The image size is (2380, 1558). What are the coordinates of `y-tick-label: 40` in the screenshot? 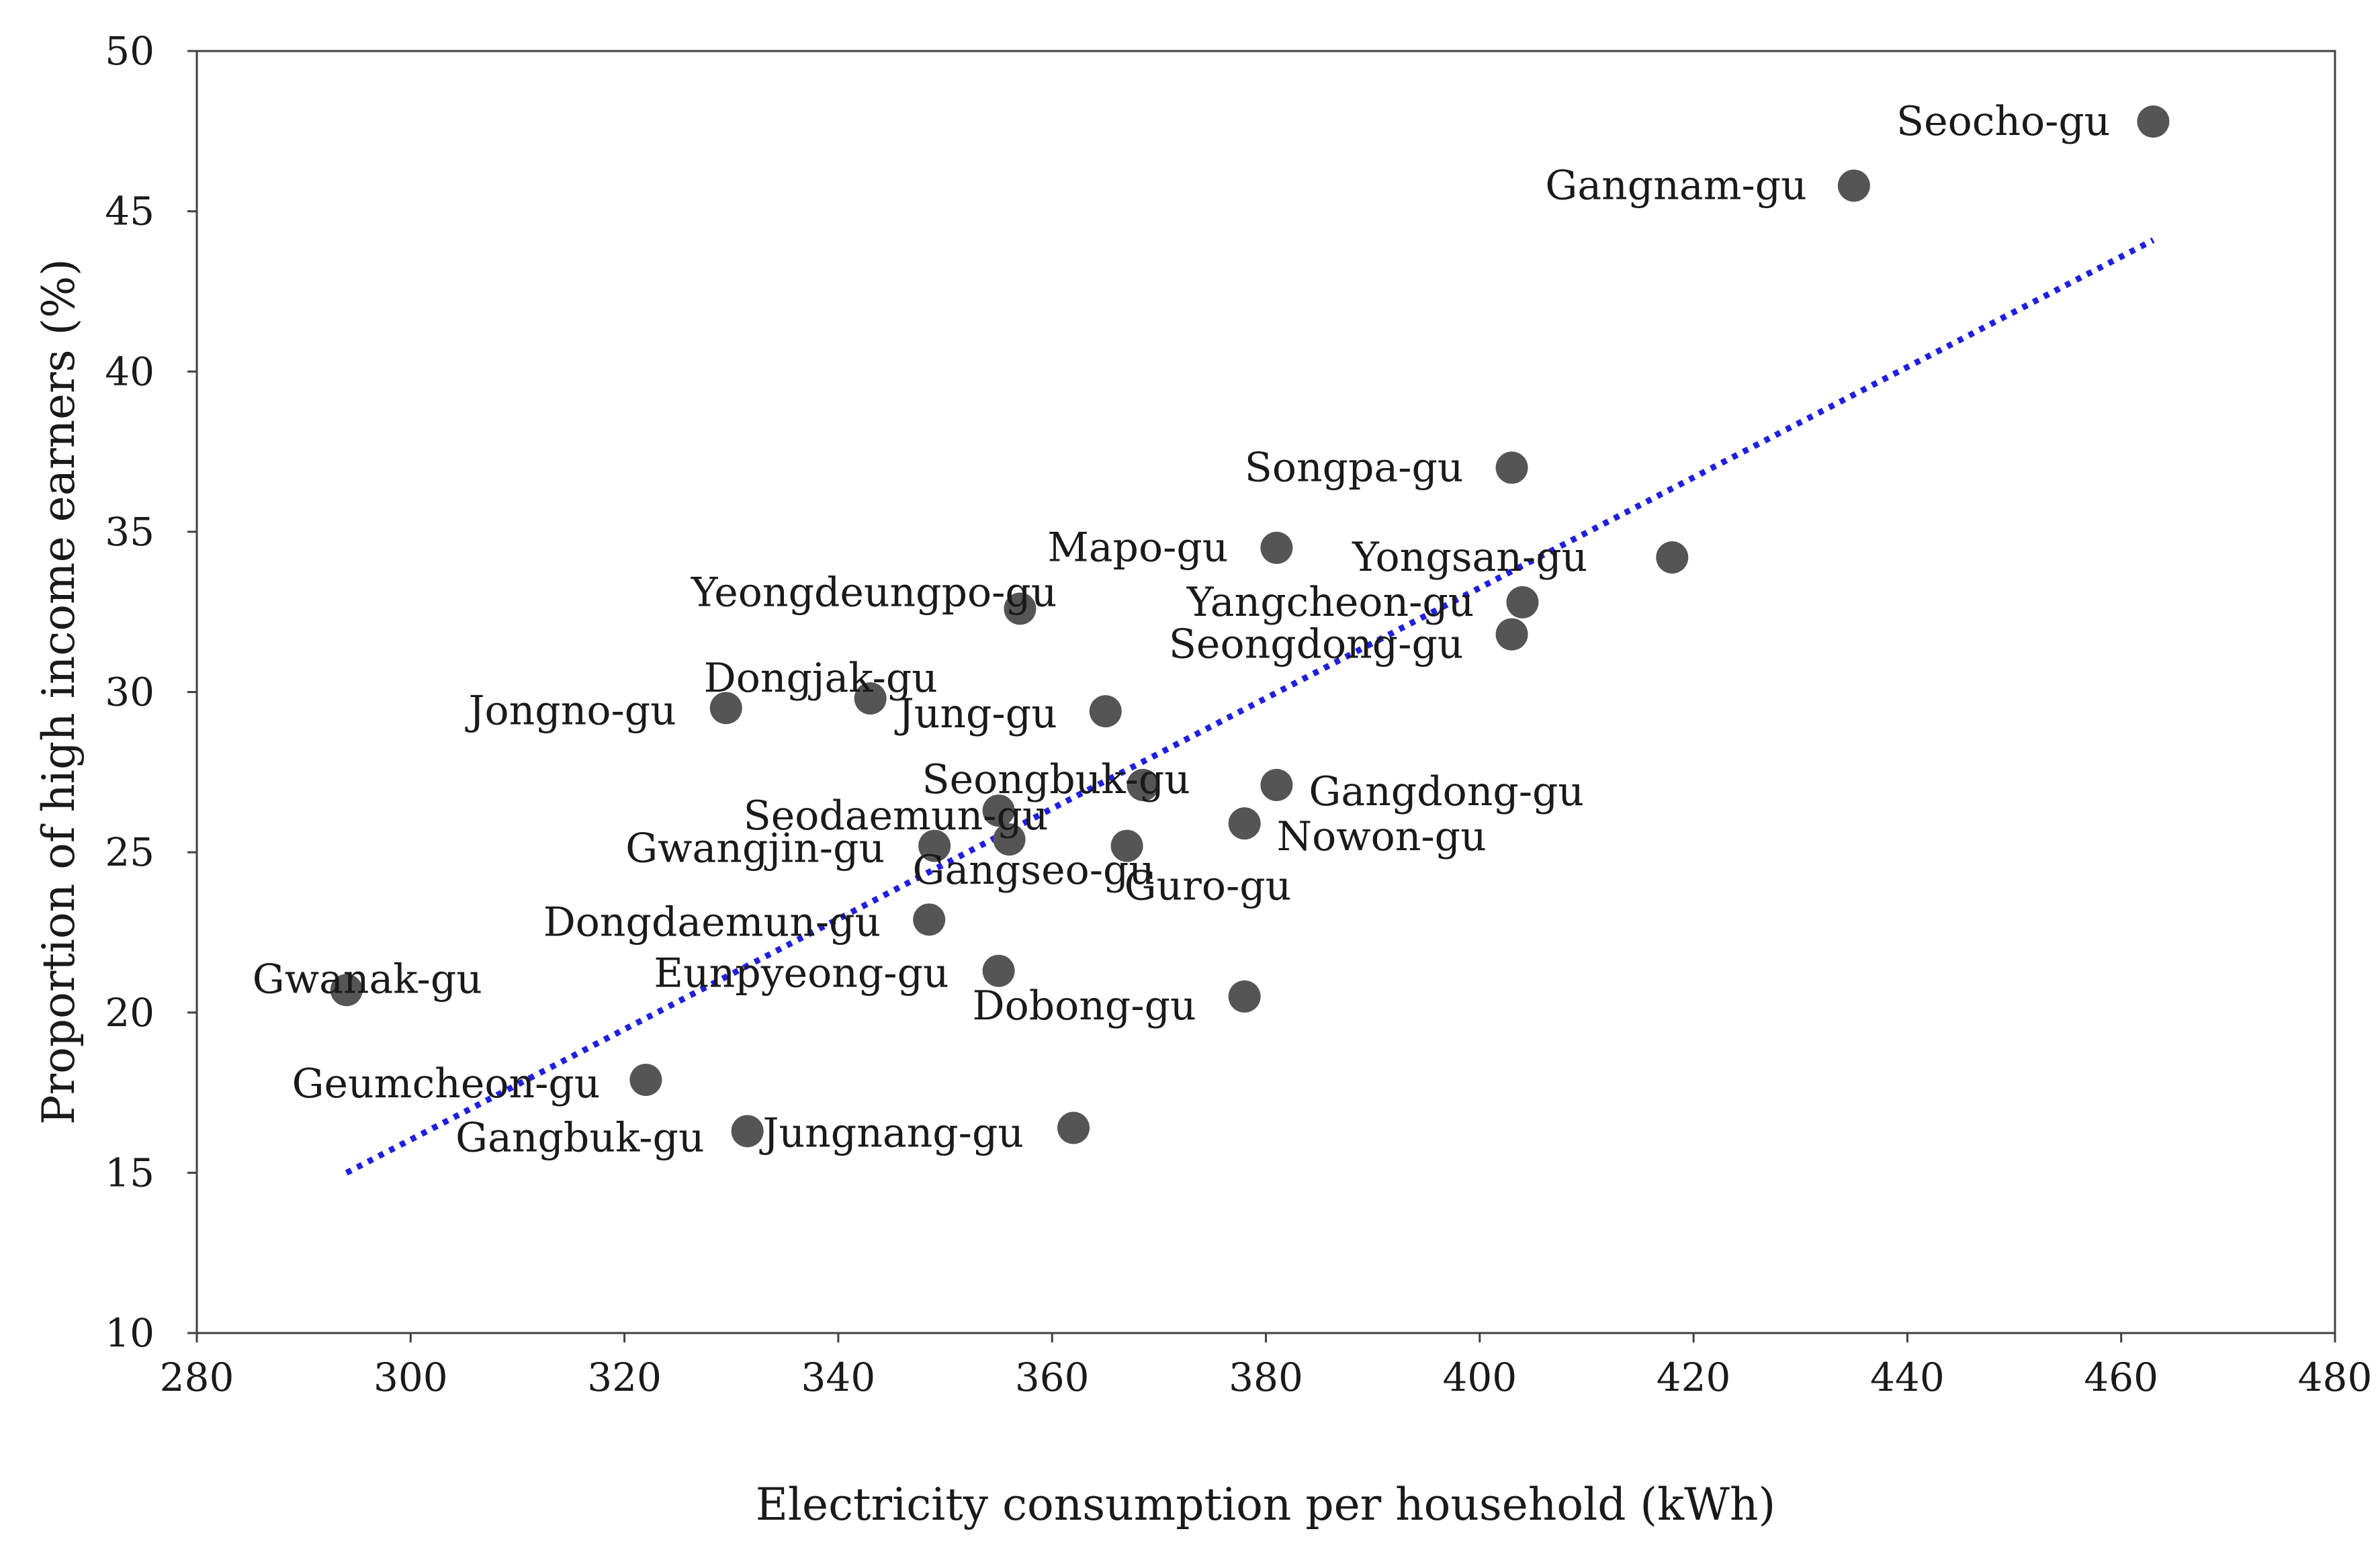 It's located at (130, 372).